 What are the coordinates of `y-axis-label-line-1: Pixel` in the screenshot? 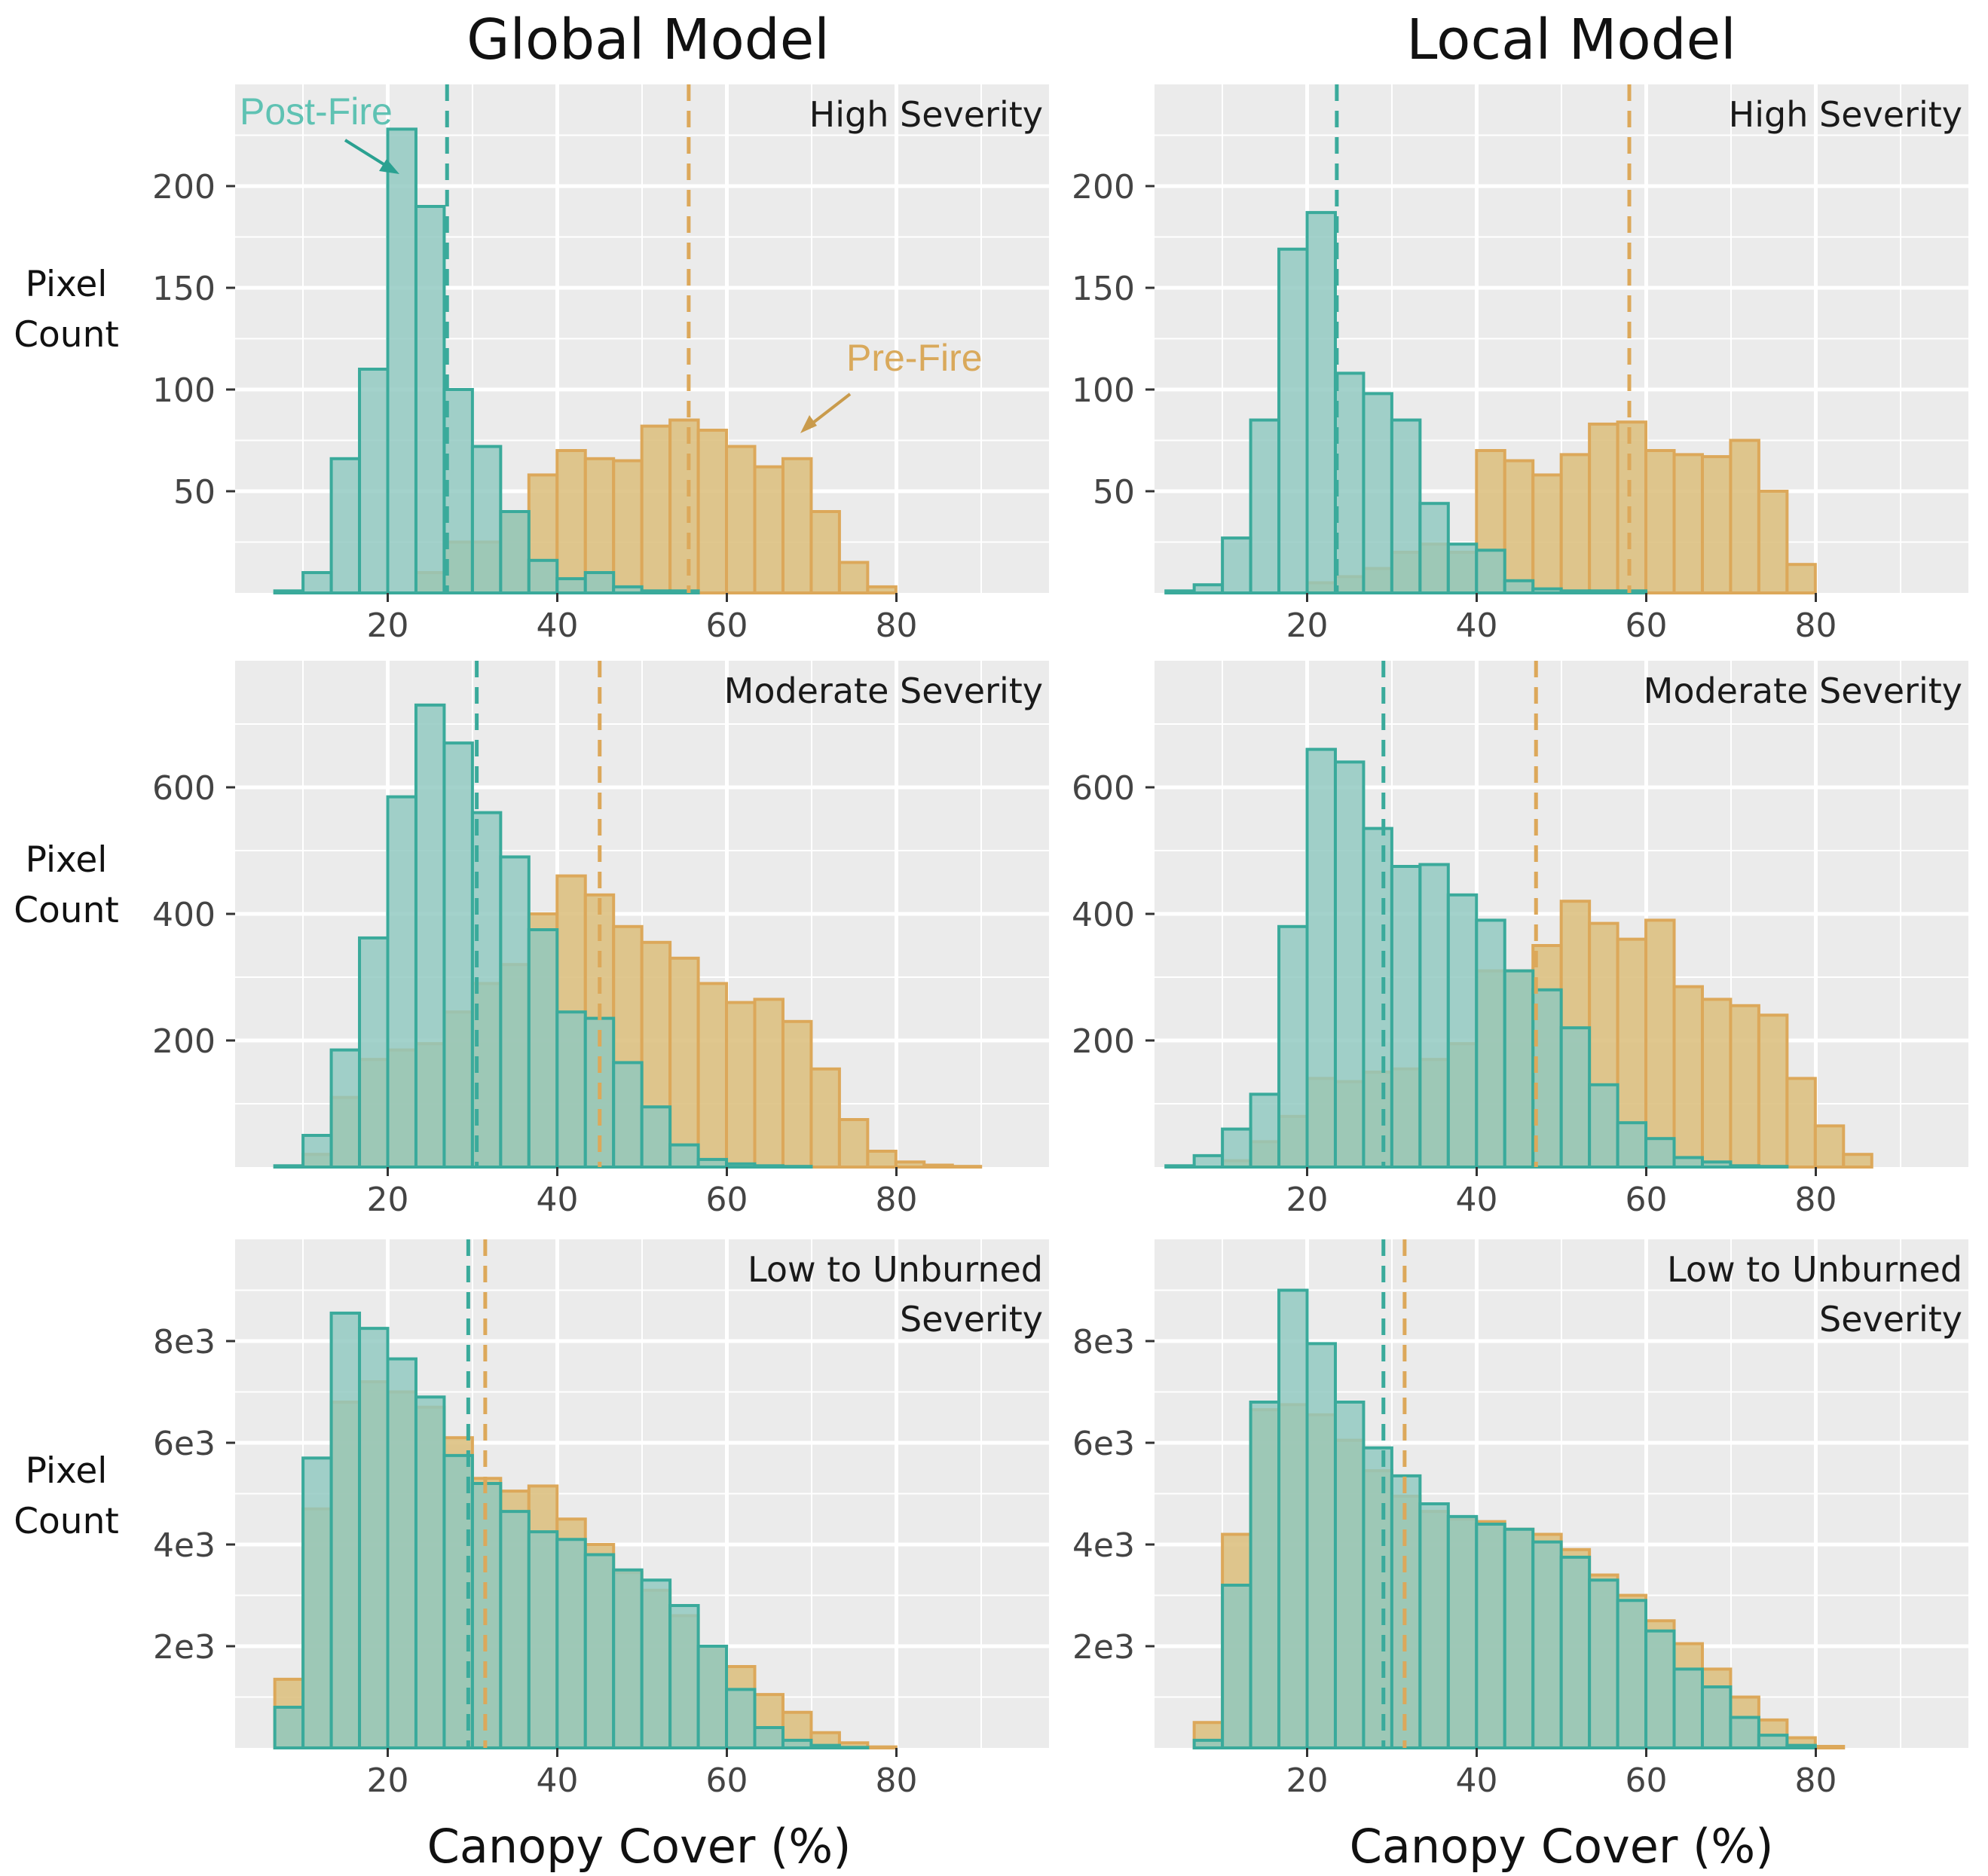 It's located at (67, 860).